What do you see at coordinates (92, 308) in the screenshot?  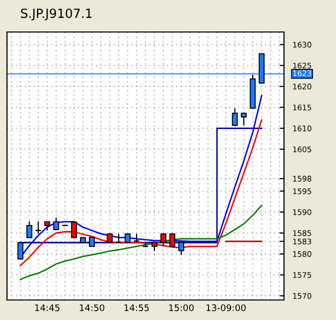 I see `x-tick-label: 14:50` at bounding box center [92, 308].